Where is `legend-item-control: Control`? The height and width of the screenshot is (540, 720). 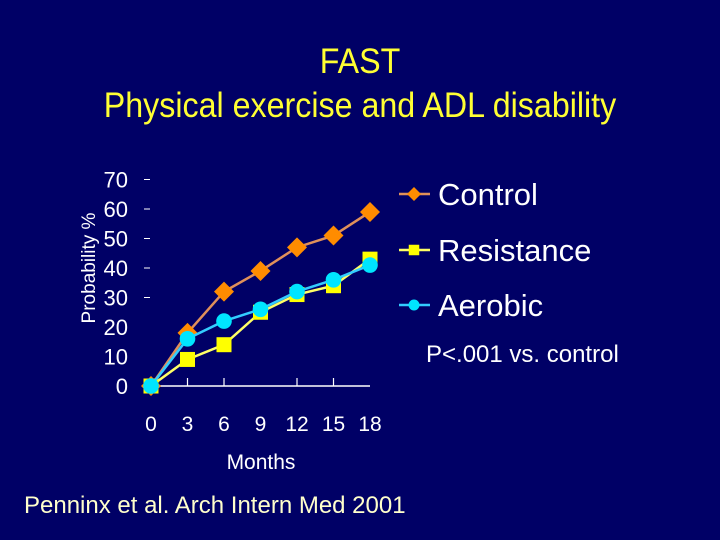 legend-item-control: Control is located at coordinates (468, 194).